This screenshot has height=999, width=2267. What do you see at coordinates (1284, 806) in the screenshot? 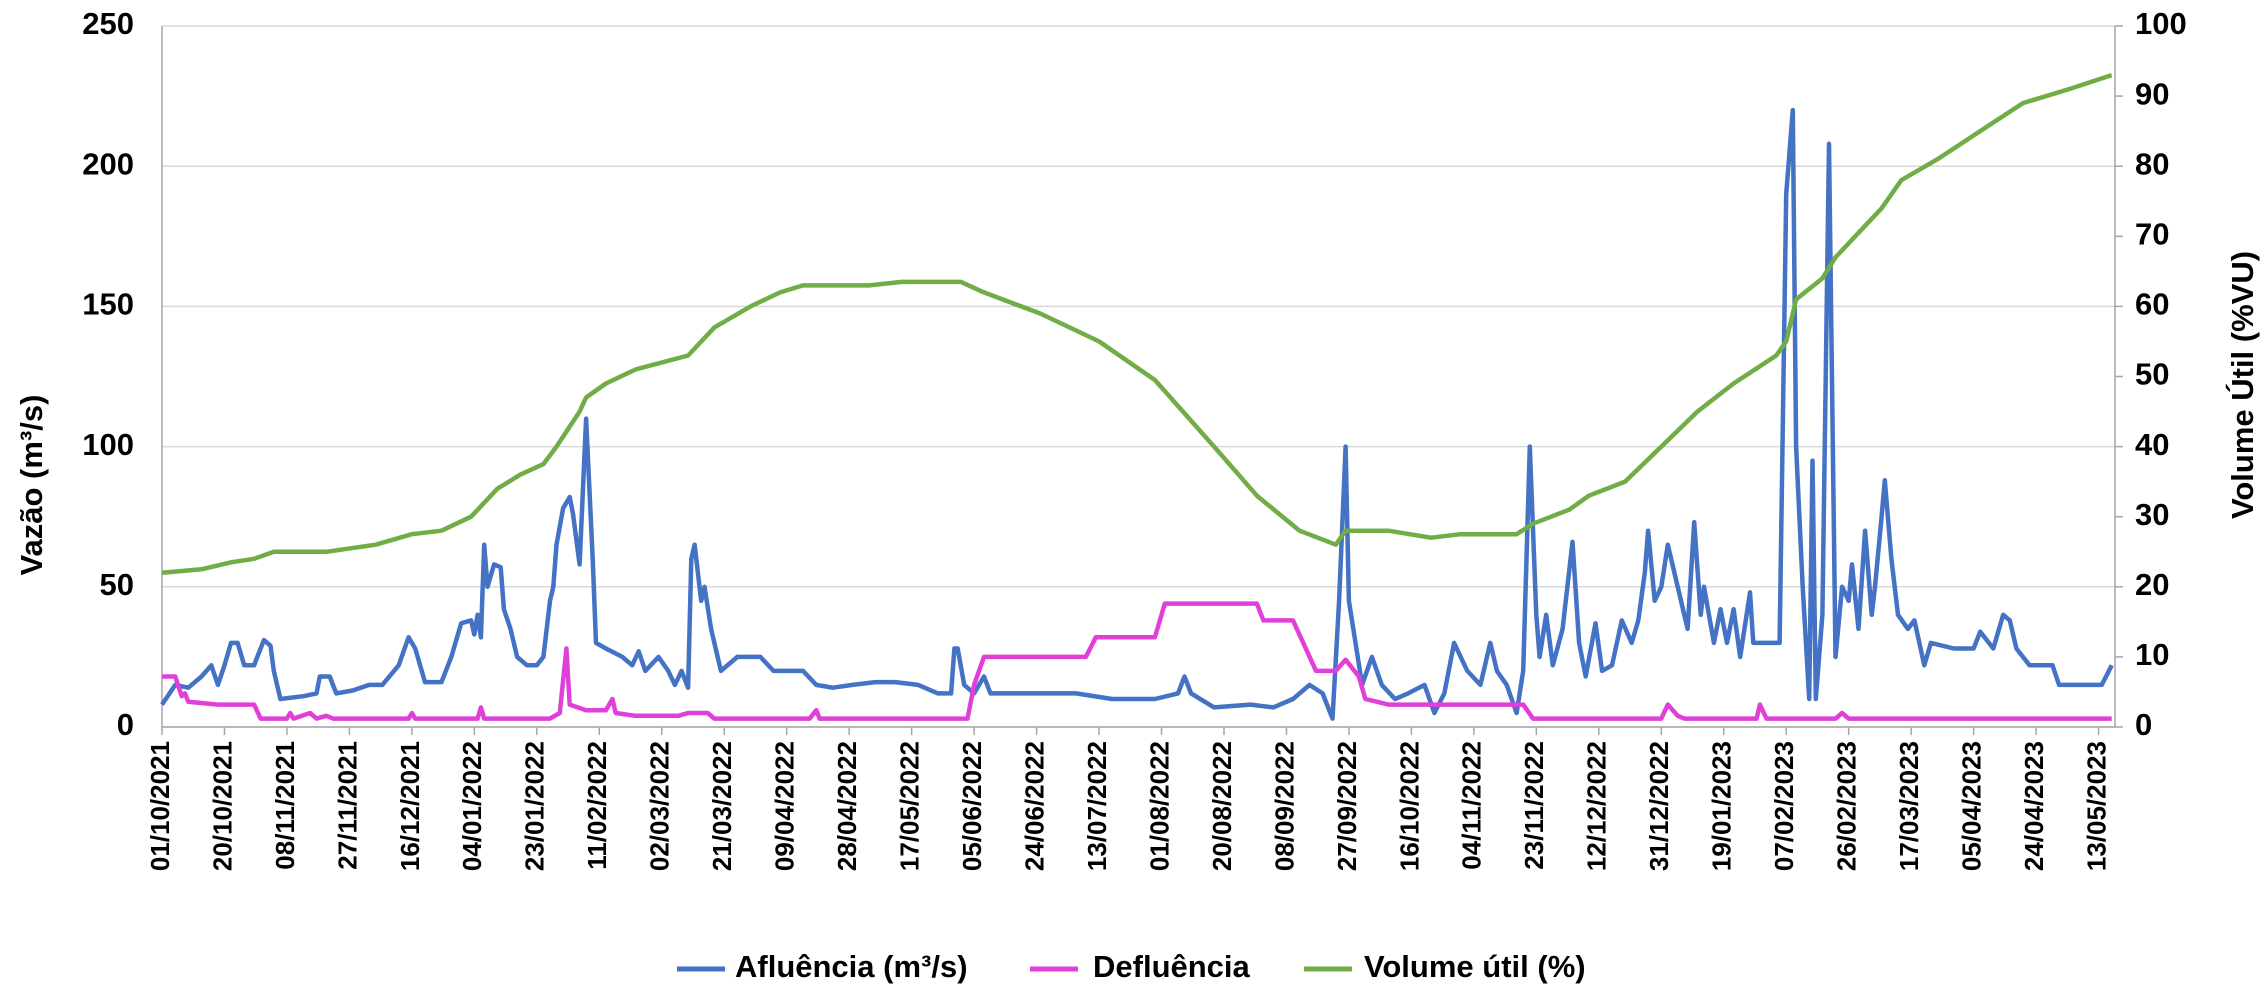
I see `x-tick-label: 08/09/2022` at bounding box center [1284, 806].